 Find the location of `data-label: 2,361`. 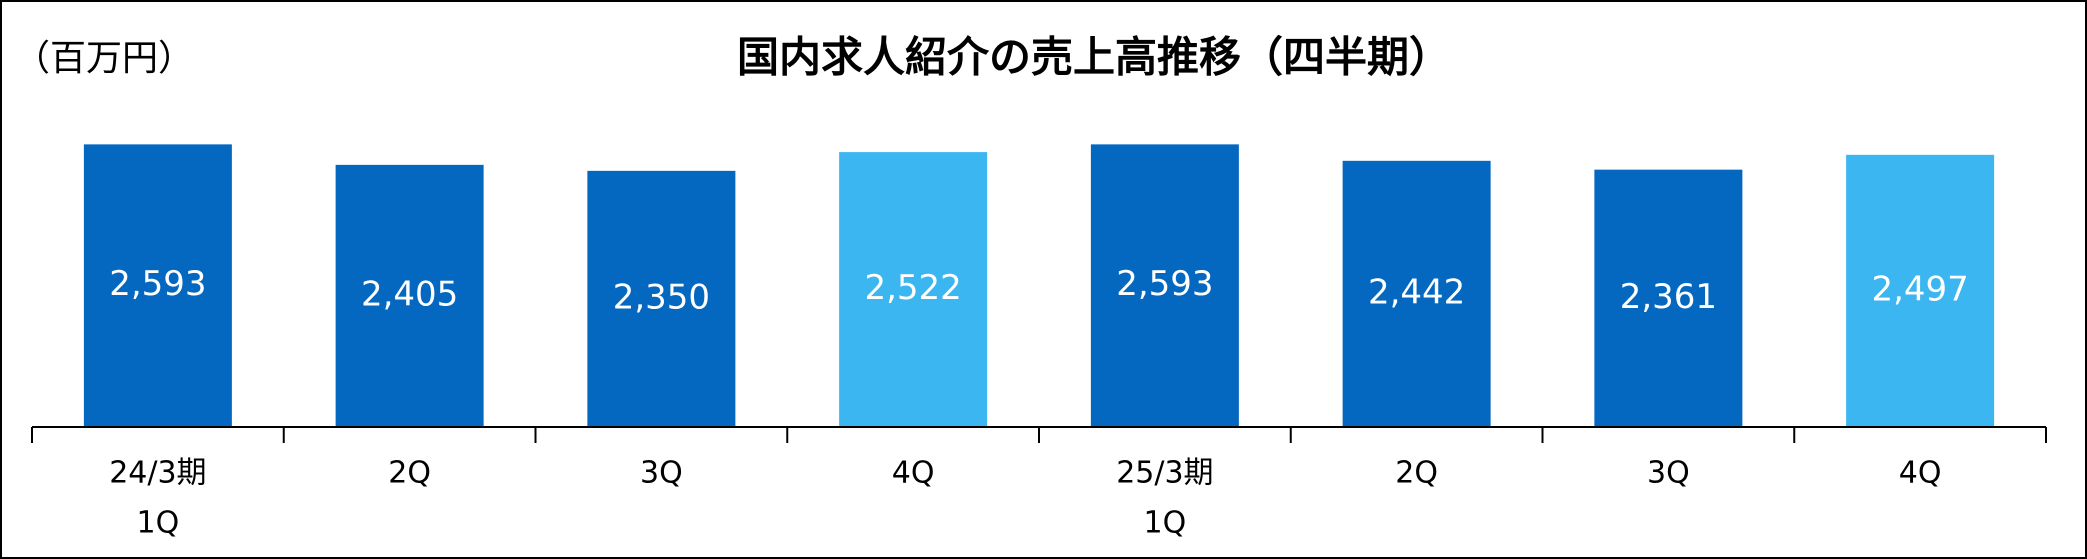

data-label: 2,361 is located at coordinates (1668, 297).